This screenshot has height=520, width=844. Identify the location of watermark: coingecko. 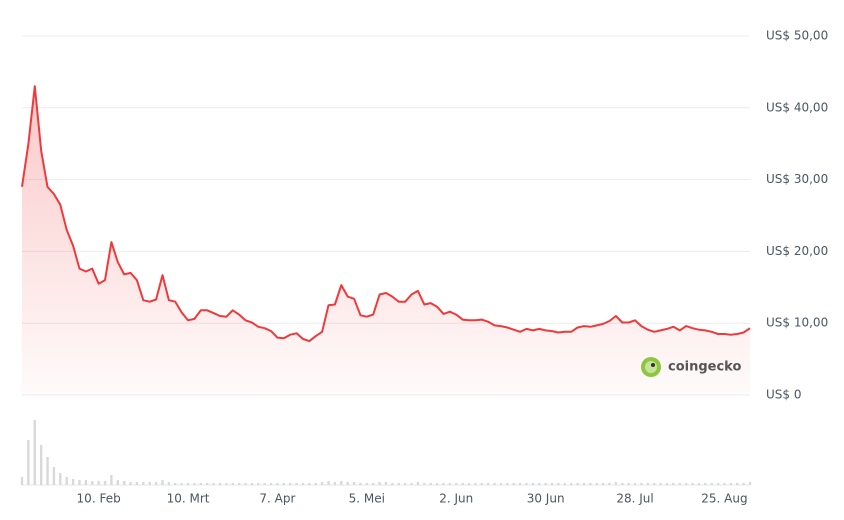
(704, 367).